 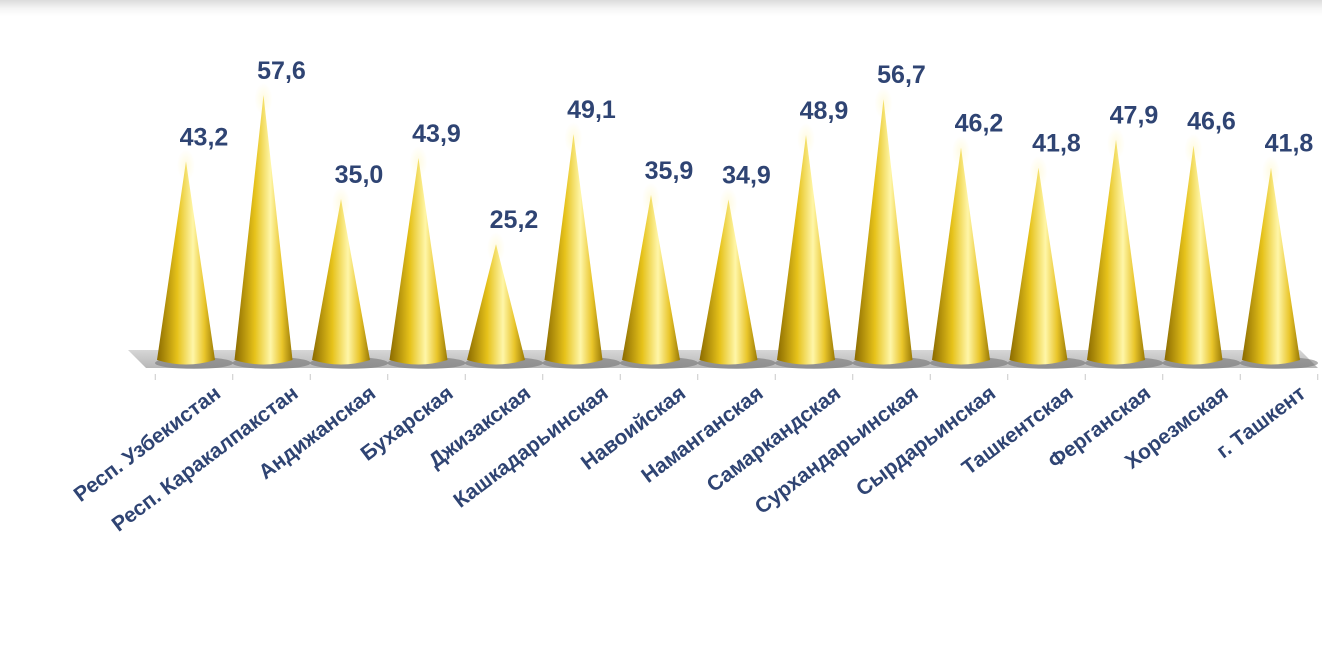 I want to click on data-label: 43,9, so click(x=436, y=134).